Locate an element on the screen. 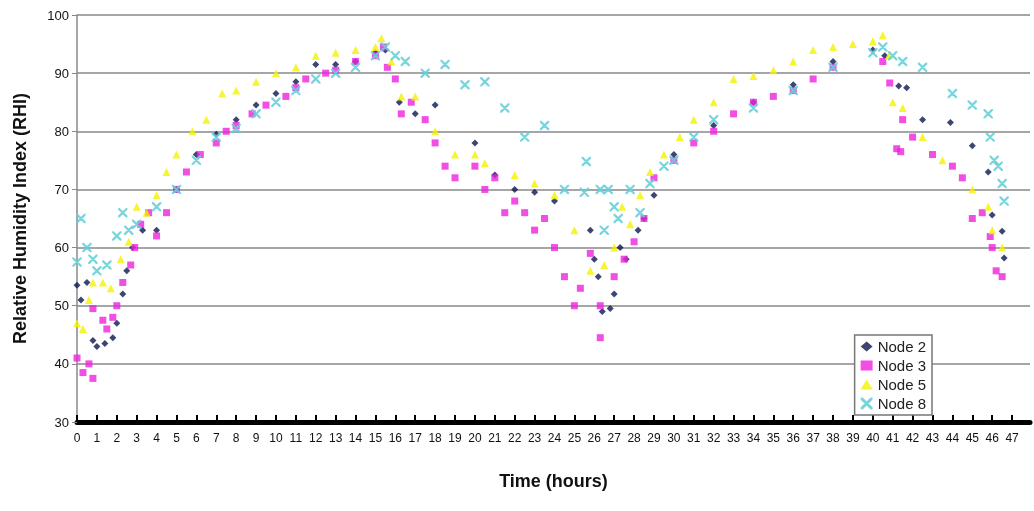 The height and width of the screenshot is (511, 1034). x-tick-label: 0 is located at coordinates (77, 438).